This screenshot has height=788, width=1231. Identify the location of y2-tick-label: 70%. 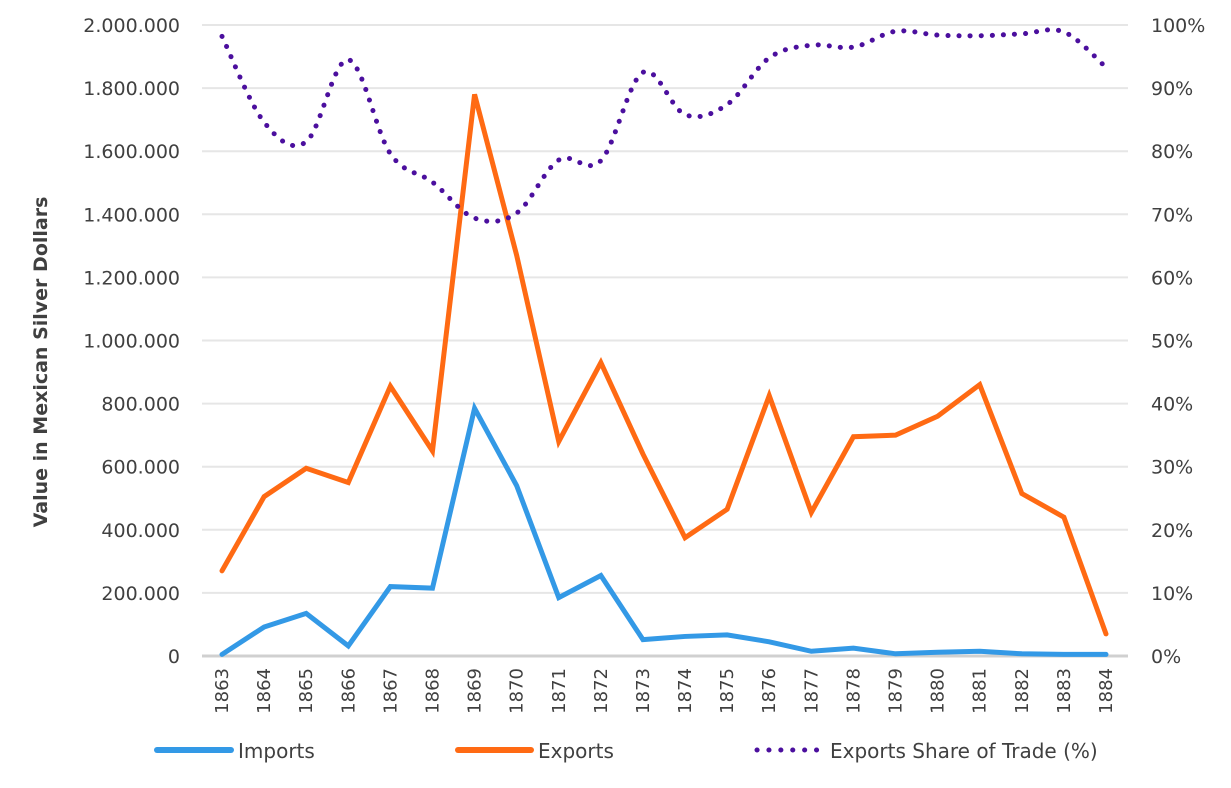
(1172, 215).